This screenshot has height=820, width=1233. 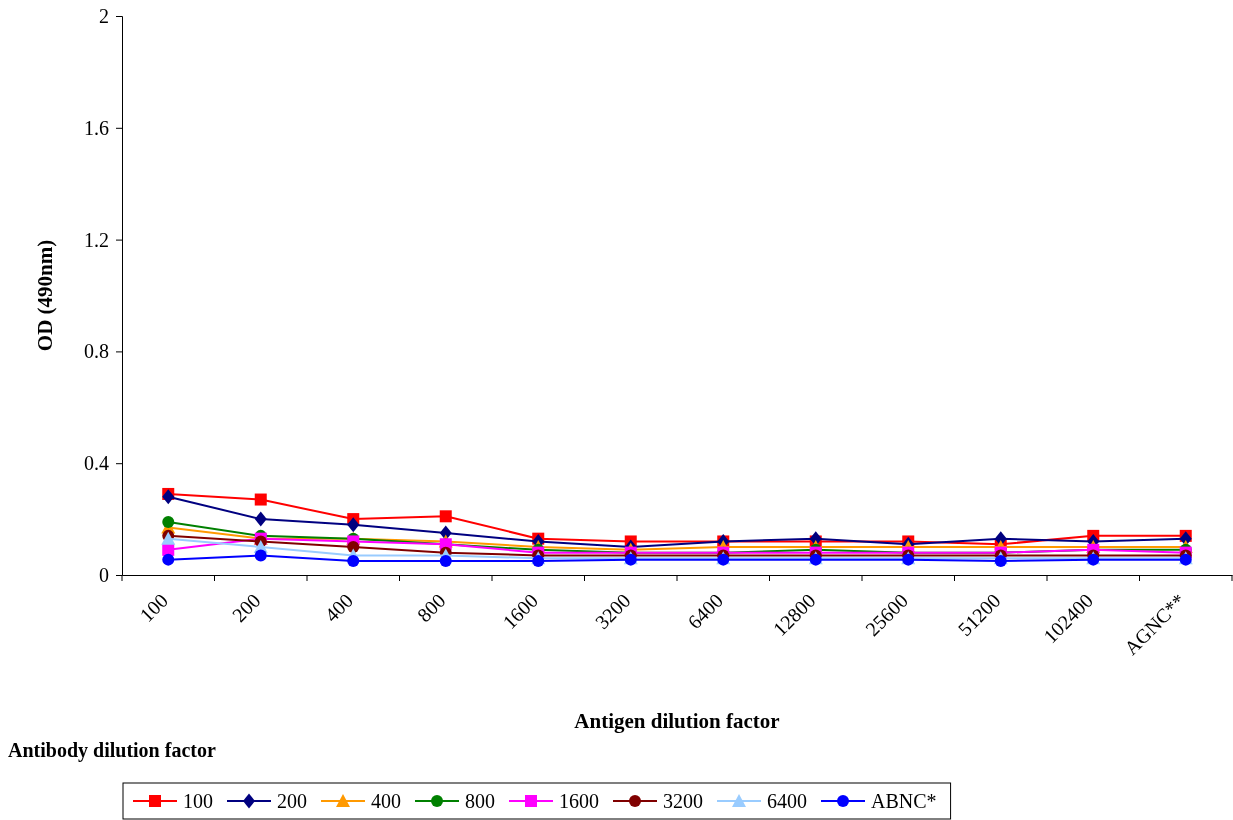 What do you see at coordinates (904, 801) in the screenshot?
I see `legend-label: ABNC*` at bounding box center [904, 801].